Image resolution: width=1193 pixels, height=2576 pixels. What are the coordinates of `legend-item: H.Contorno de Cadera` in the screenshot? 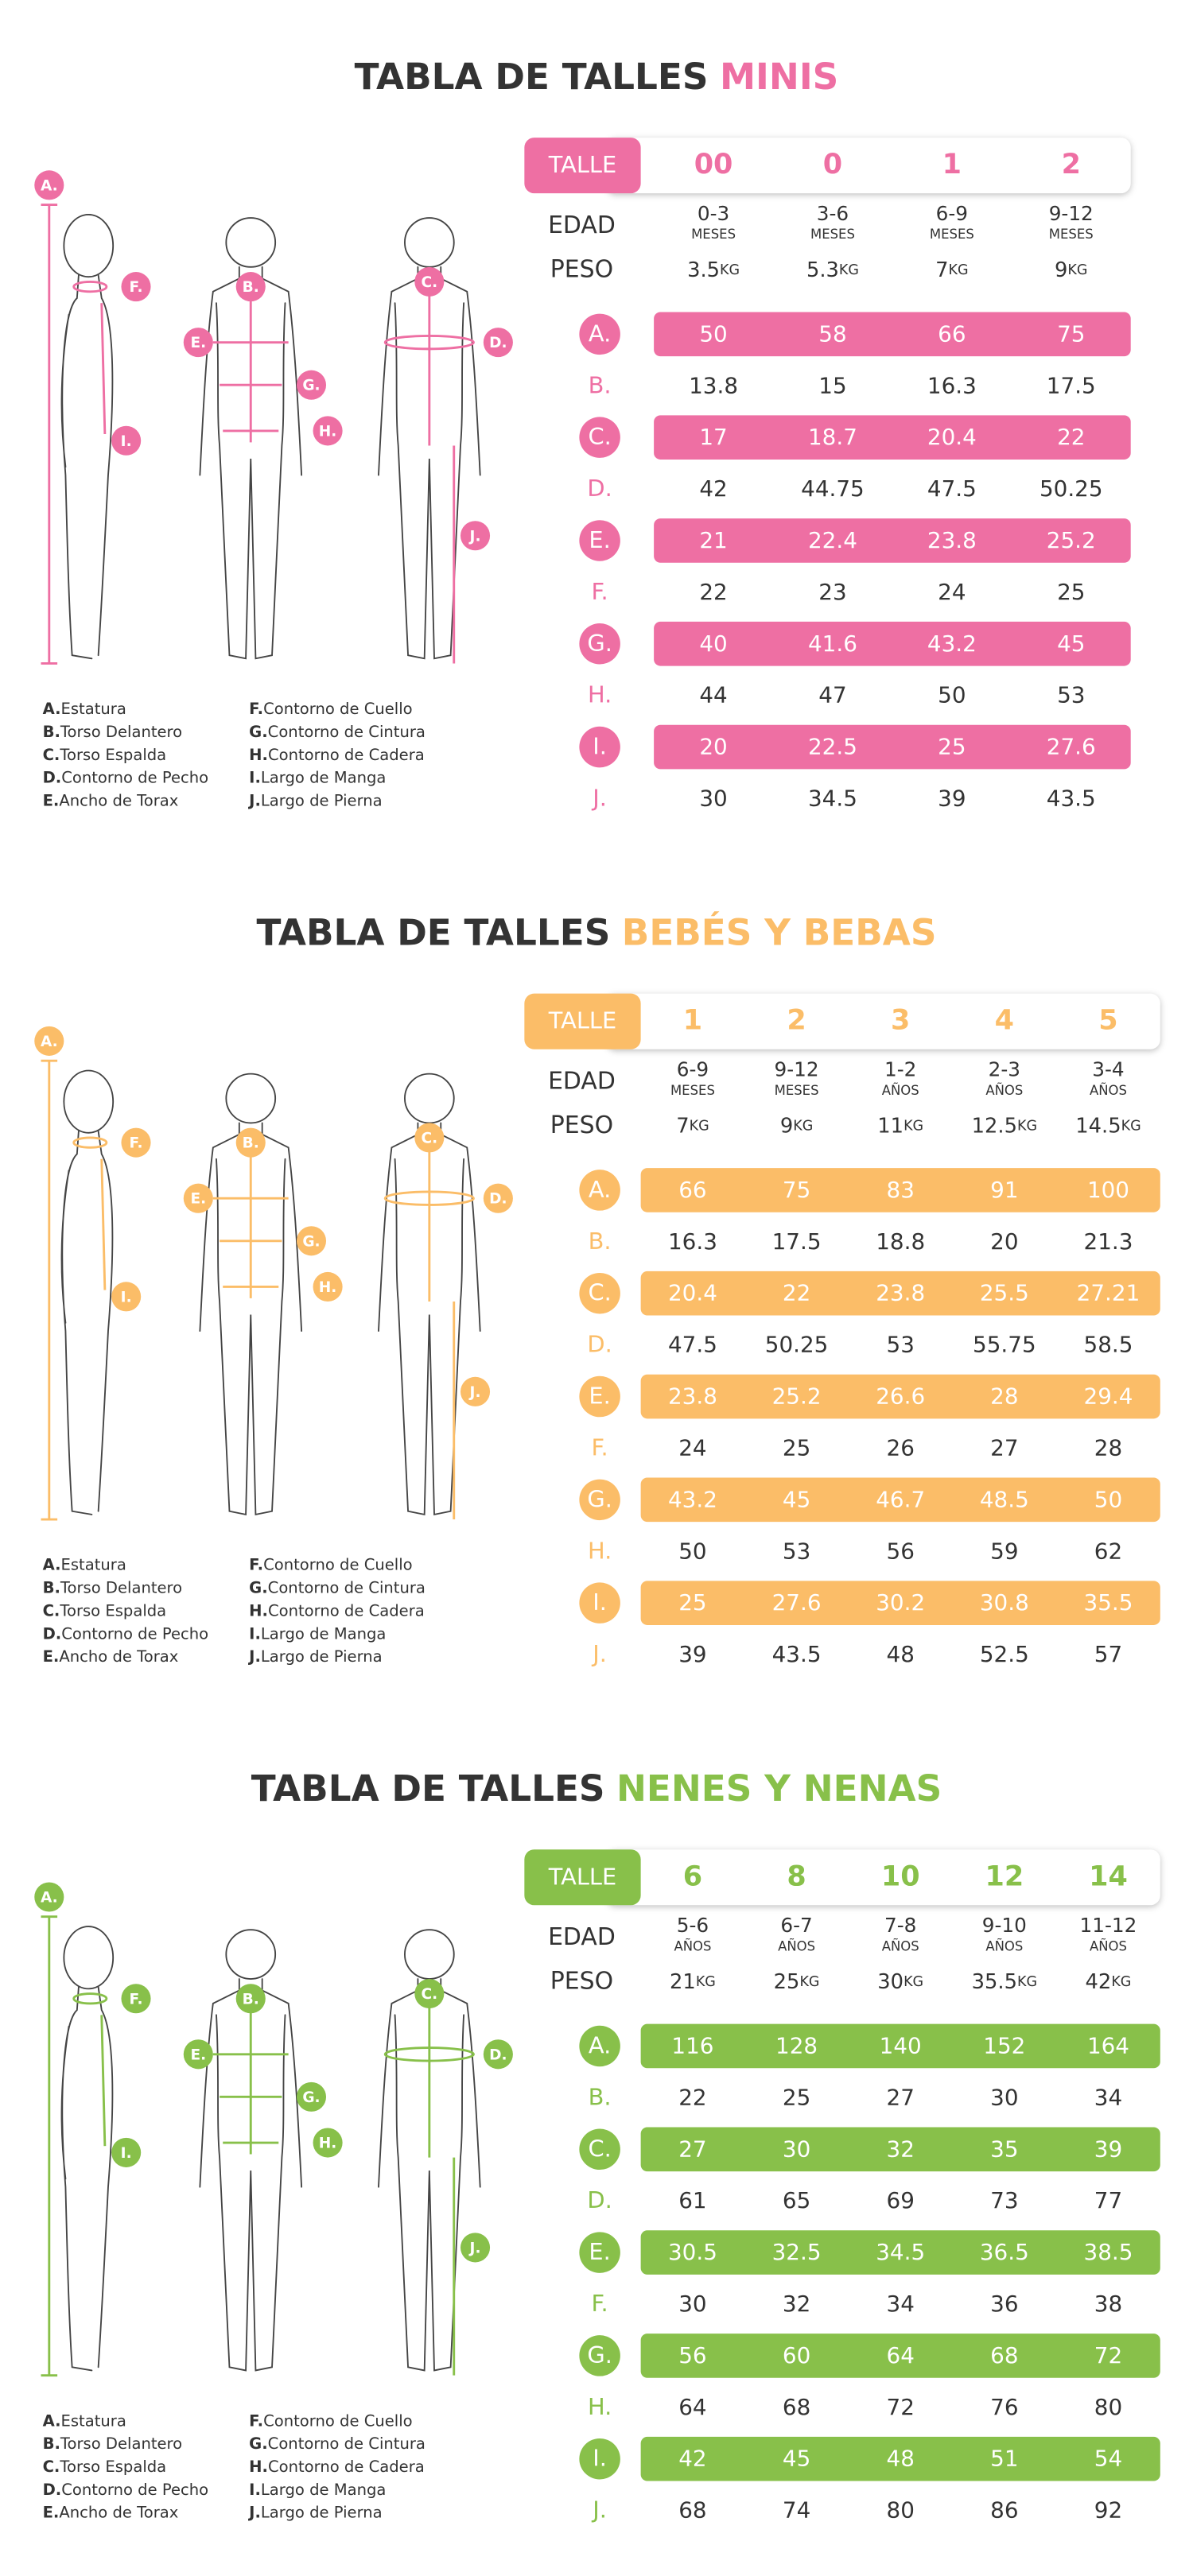 It's located at (337, 754).